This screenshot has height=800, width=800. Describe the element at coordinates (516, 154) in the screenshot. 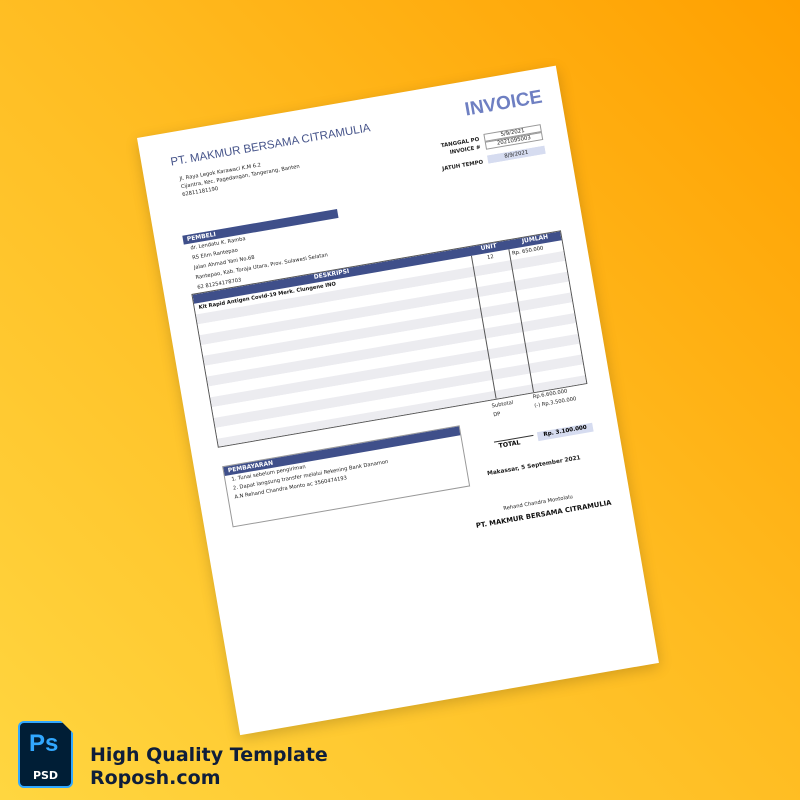

I see `jatuh-tempo-field: 8/9/2021` at that location.